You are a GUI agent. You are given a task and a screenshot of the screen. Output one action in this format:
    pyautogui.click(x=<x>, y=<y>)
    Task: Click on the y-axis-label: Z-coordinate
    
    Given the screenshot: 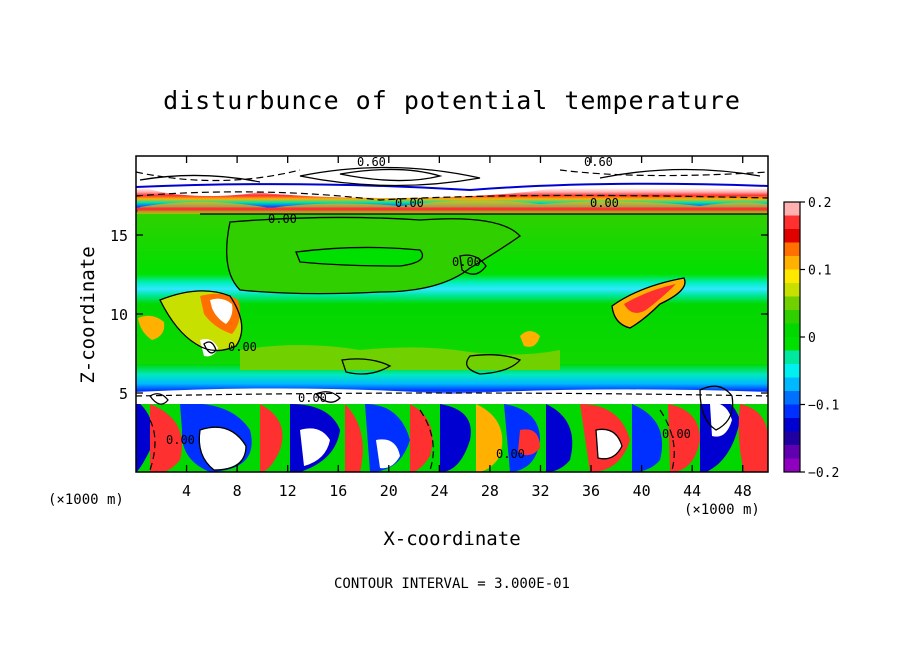 What is the action you would take?
    pyautogui.click(x=88, y=315)
    